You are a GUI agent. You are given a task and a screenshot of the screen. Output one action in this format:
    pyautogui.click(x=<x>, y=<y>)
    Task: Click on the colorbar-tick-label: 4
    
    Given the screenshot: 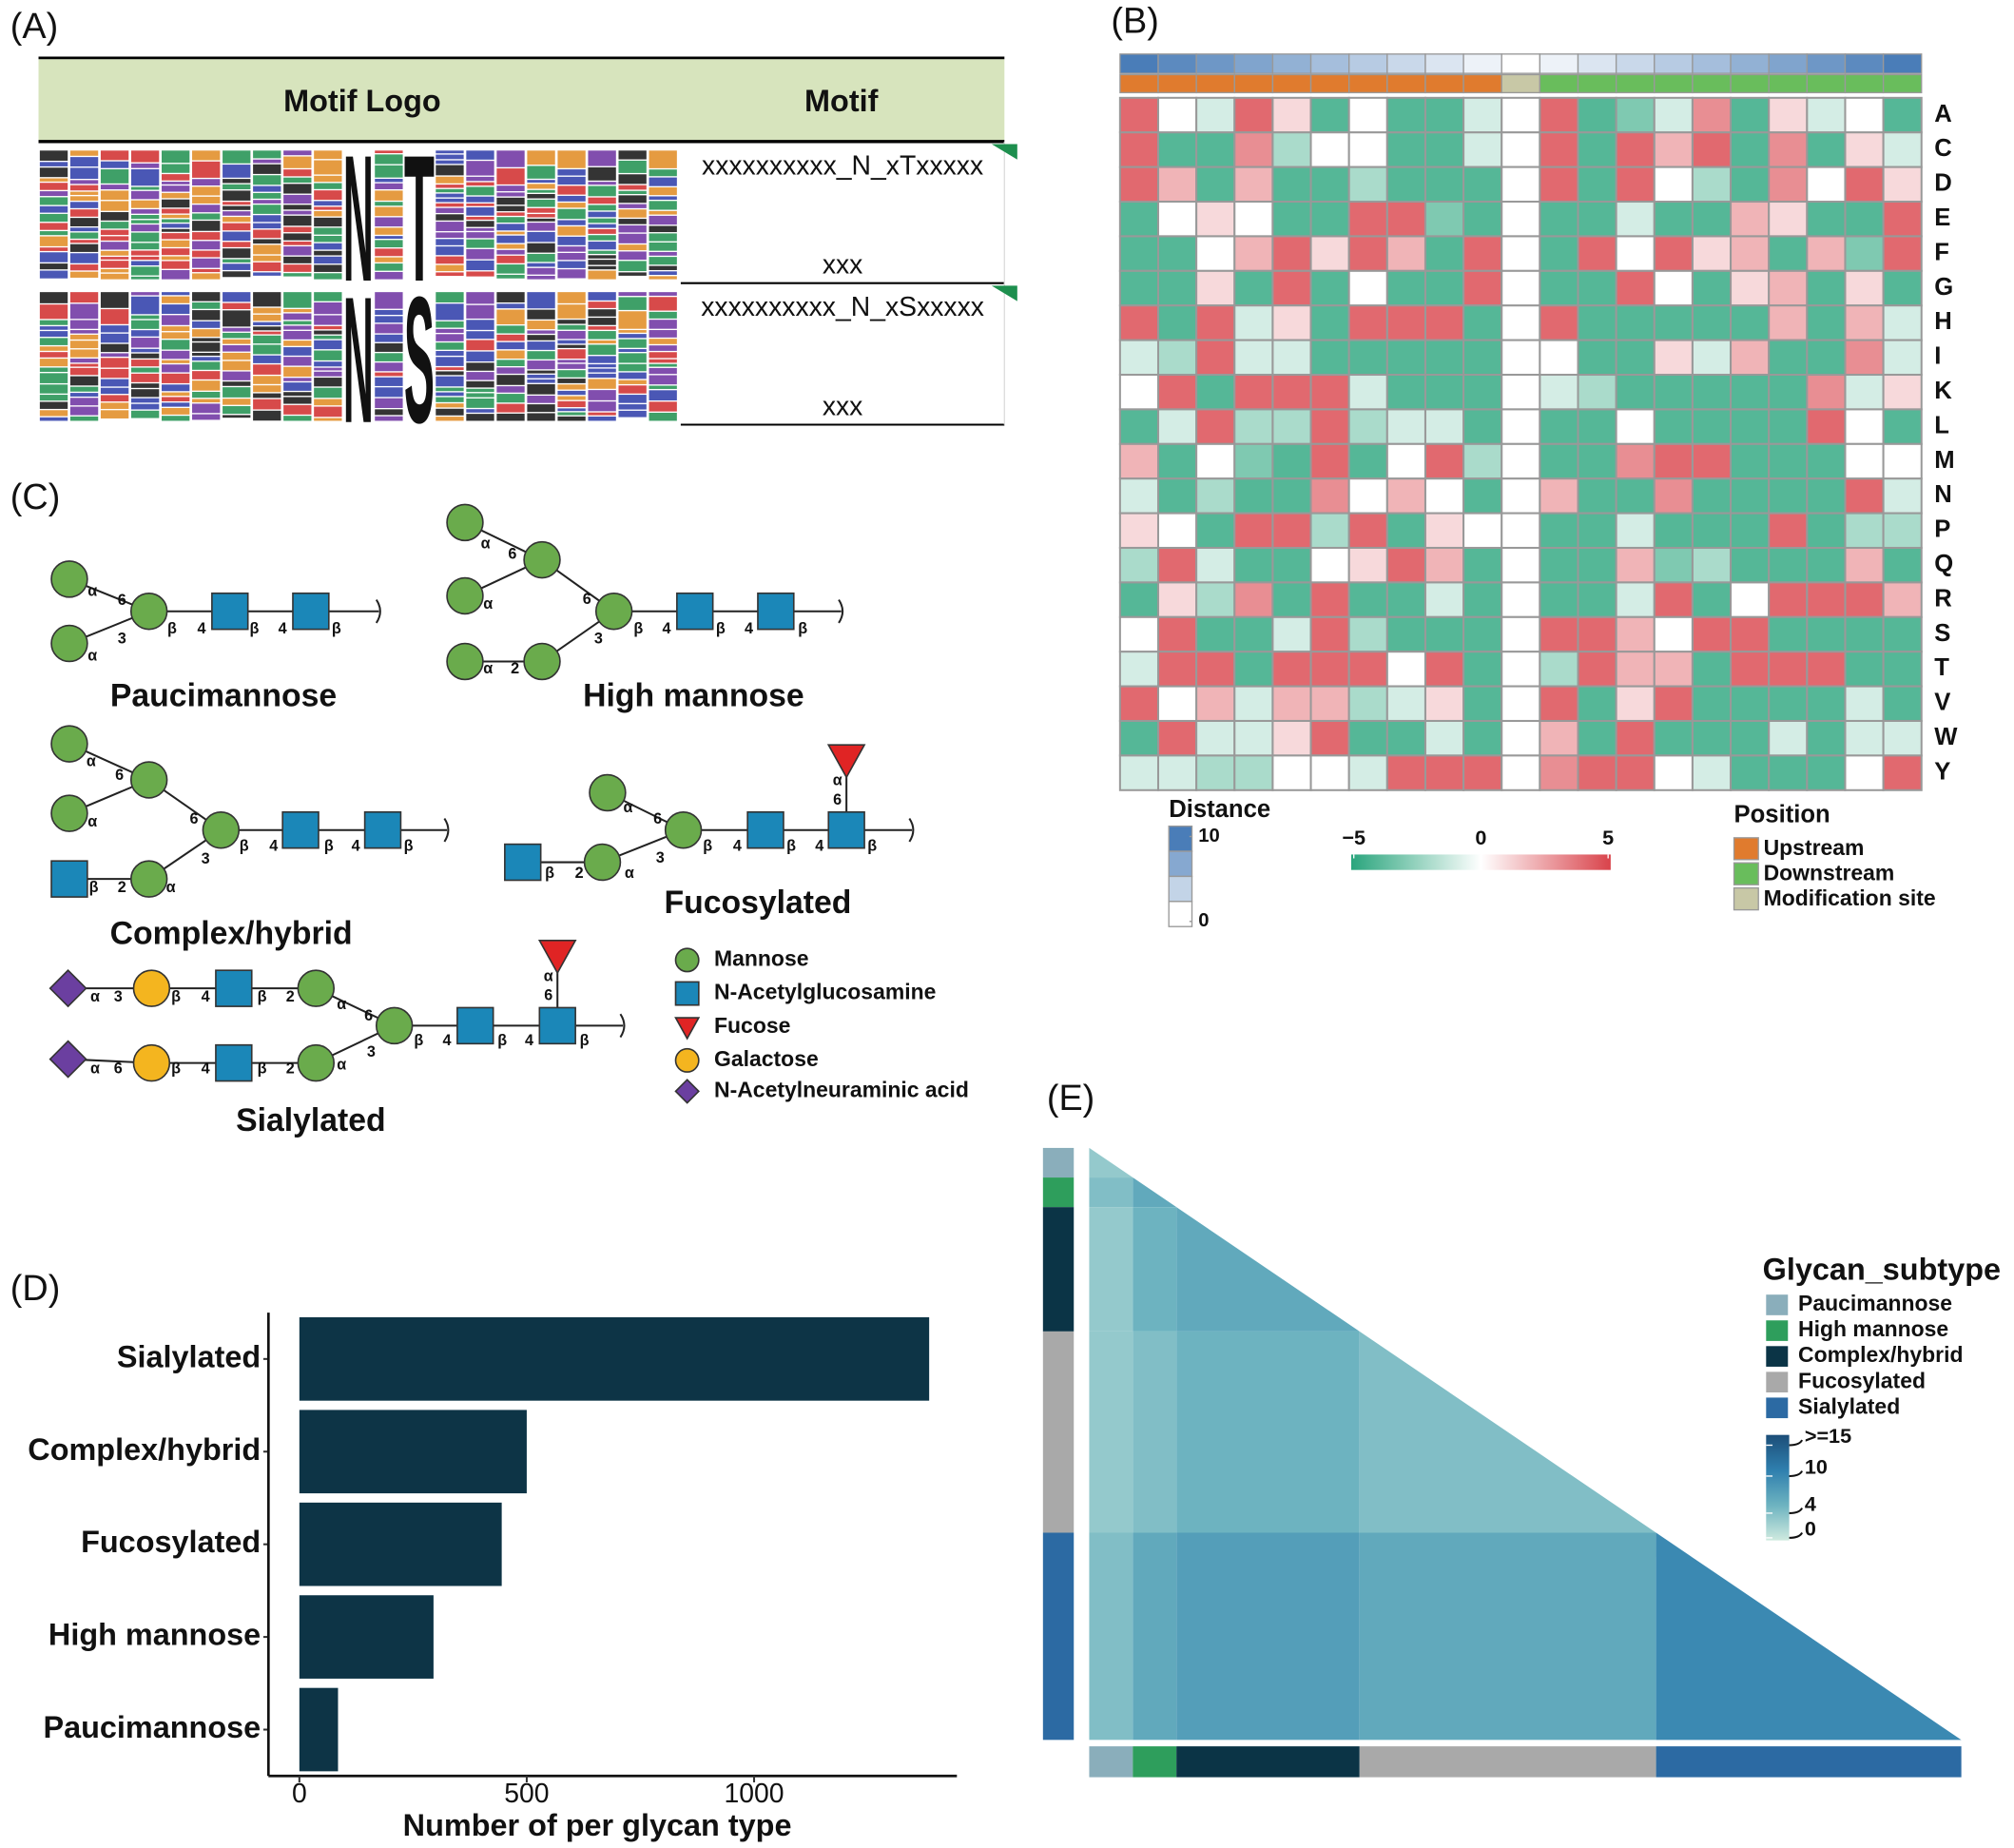 What is the action you would take?
    pyautogui.click(x=1810, y=1504)
    